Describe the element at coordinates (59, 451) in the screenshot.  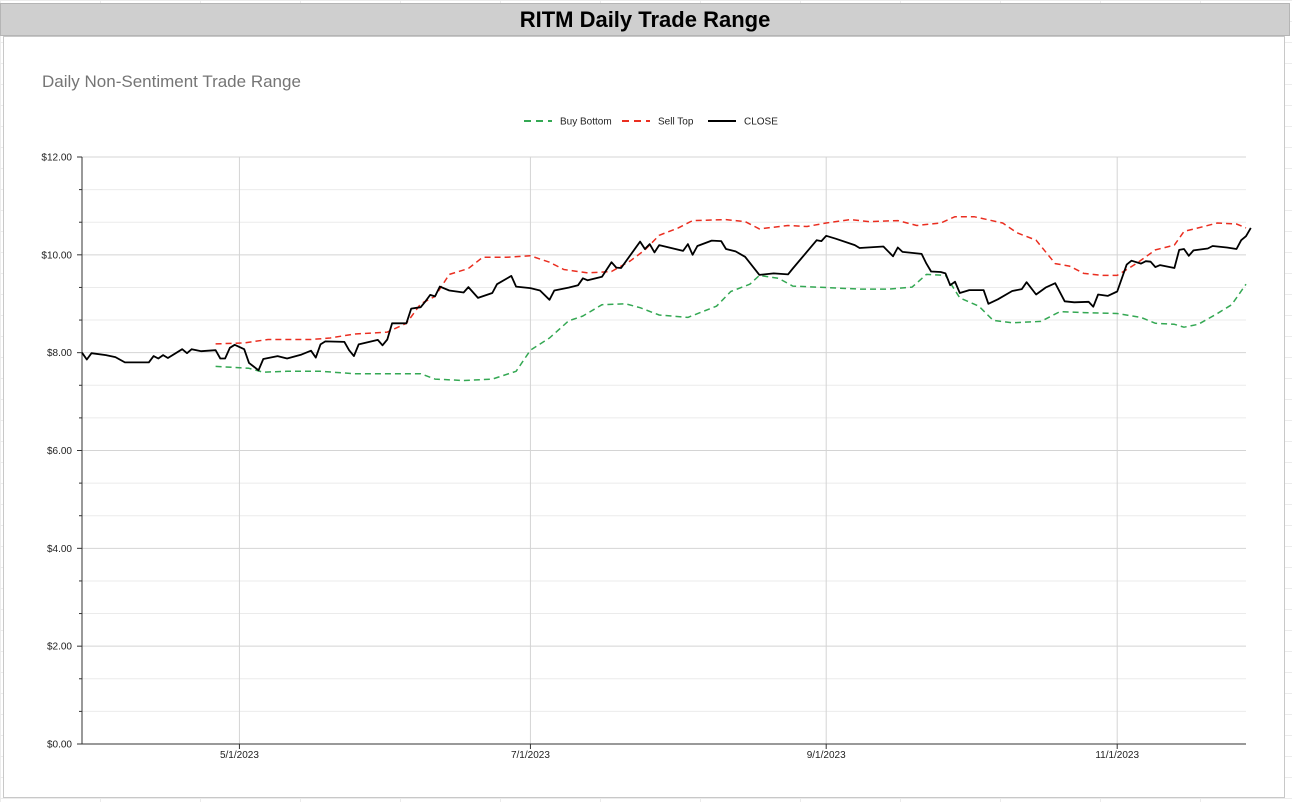
I see `y-tick-label: $6.00` at that location.